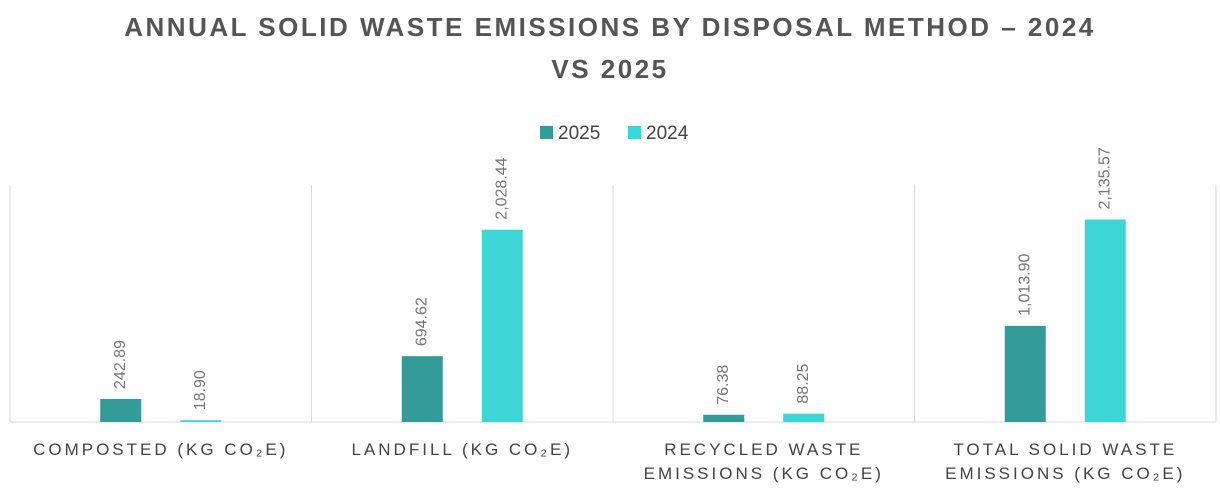 The width and height of the screenshot is (1220, 489). Describe the element at coordinates (579, 133) in the screenshot. I see `legend-label: 2025` at that location.